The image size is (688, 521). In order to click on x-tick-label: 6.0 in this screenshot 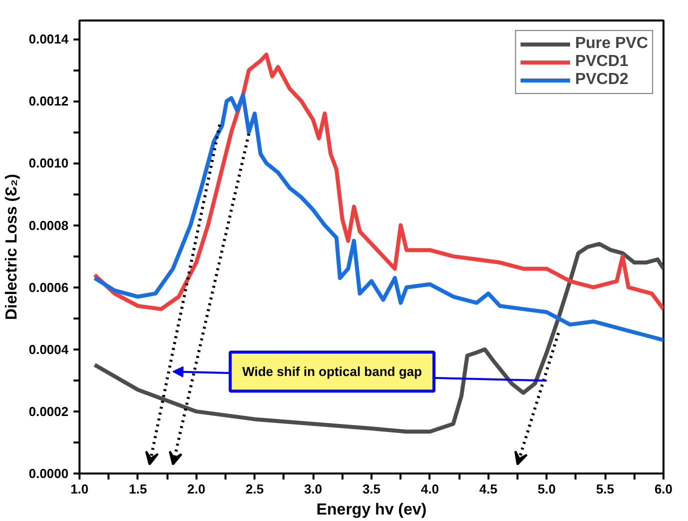, I will do `click(663, 489)`.